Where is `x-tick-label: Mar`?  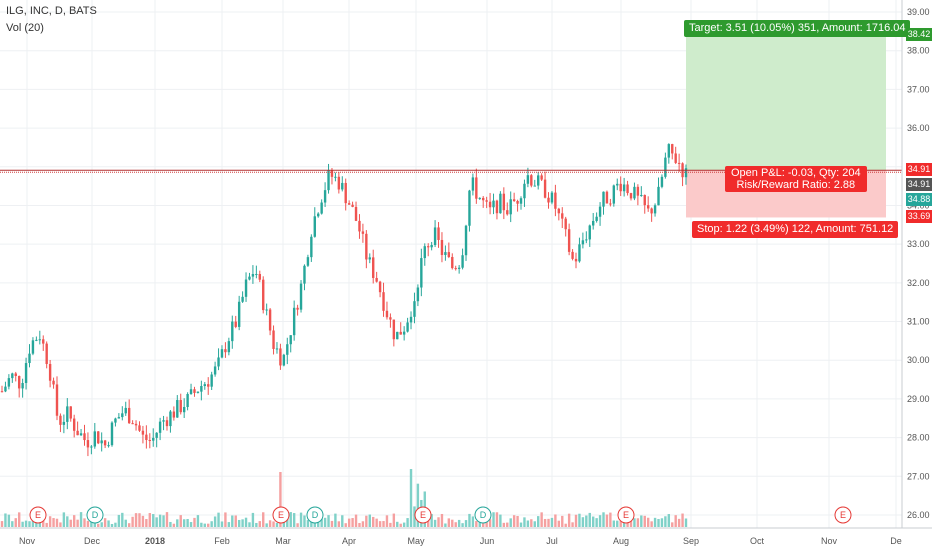 x-tick-label: Mar is located at coordinates (283, 541).